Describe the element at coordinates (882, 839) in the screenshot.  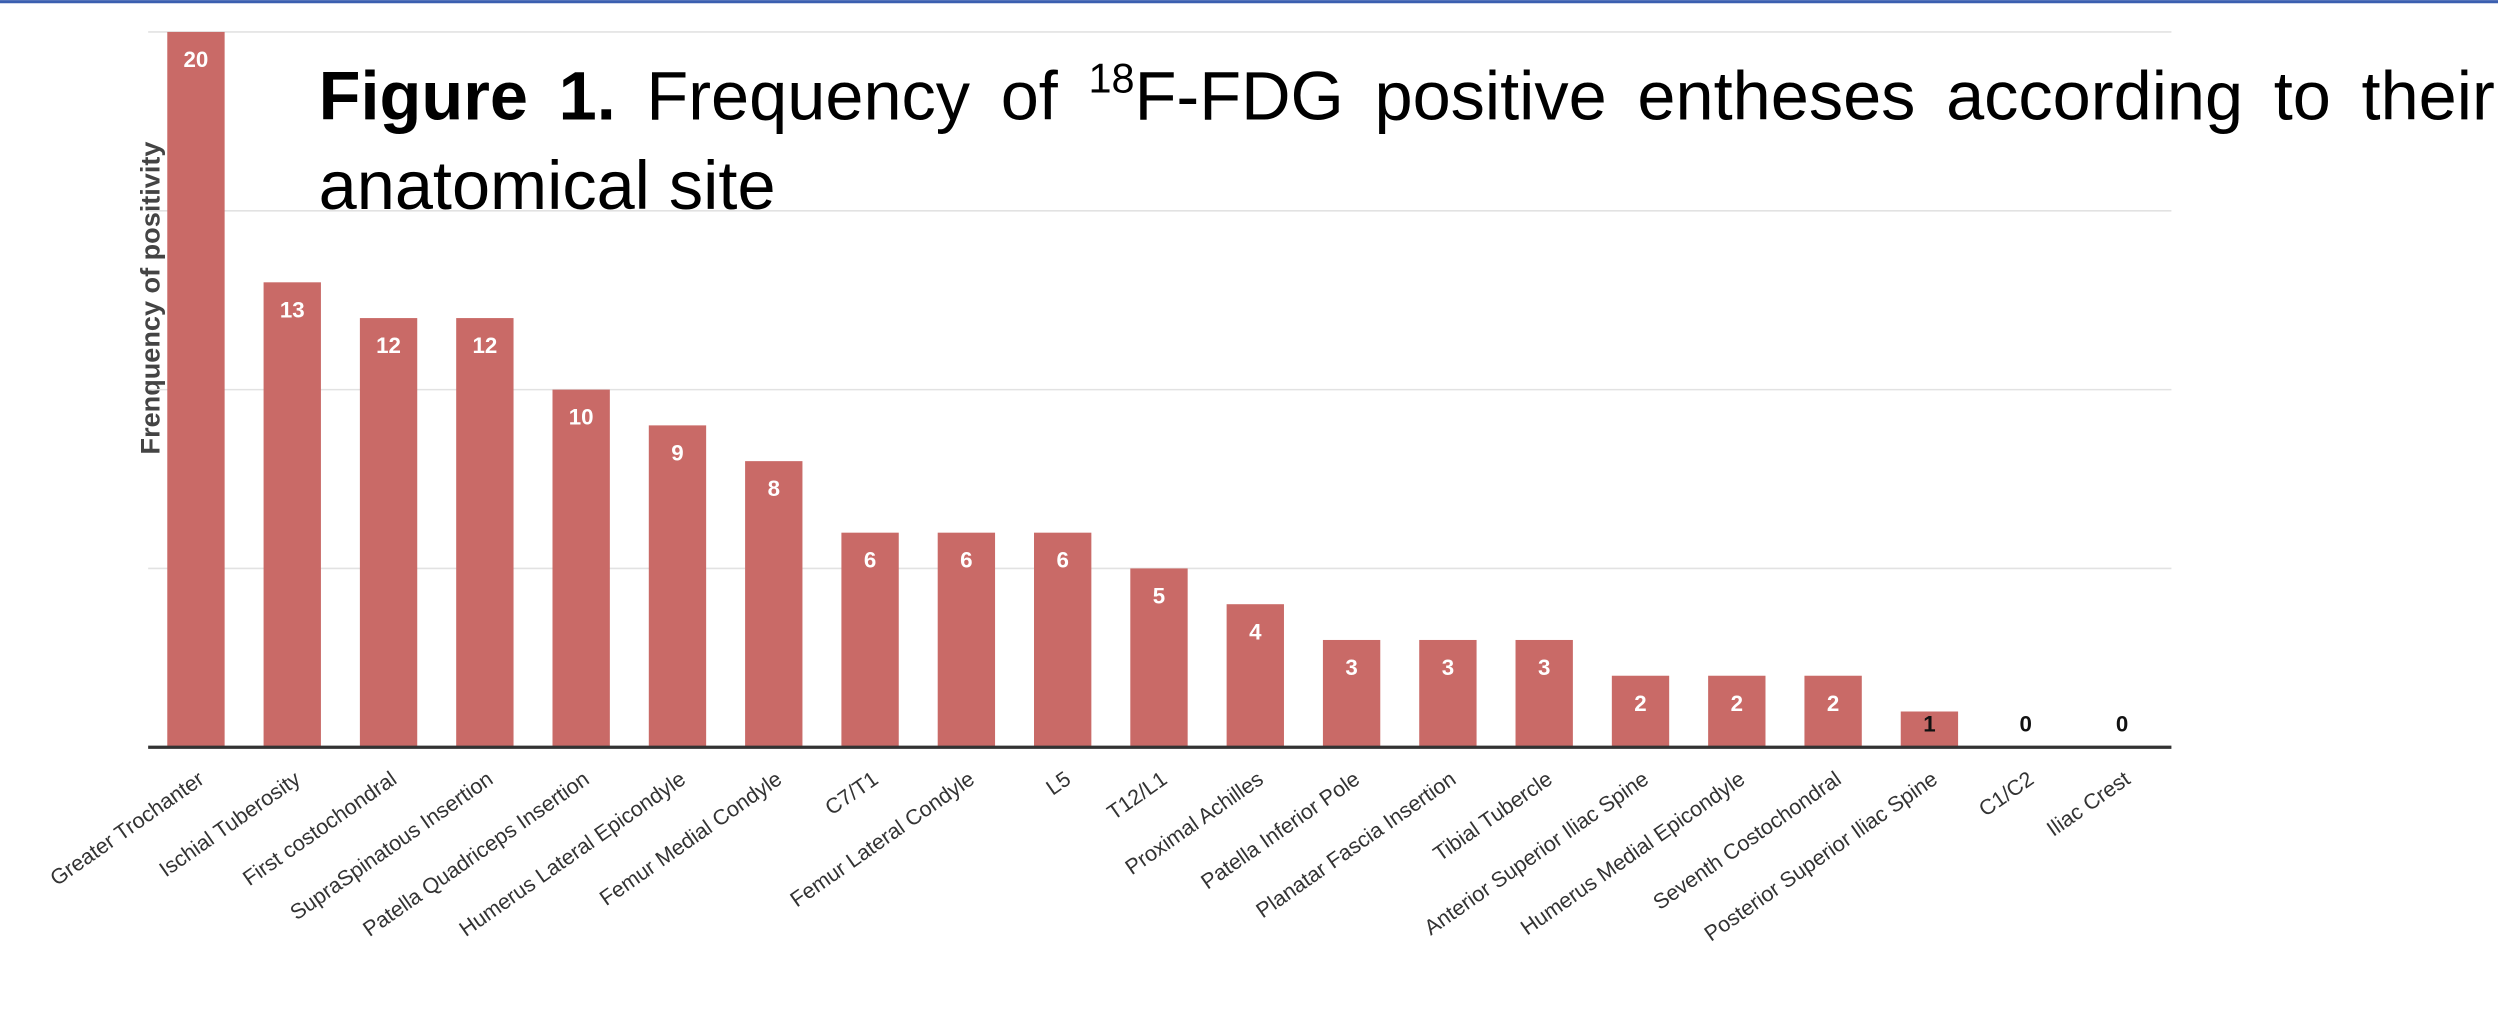
I see `x-tick-label: Femur Lateral Condyle` at that location.